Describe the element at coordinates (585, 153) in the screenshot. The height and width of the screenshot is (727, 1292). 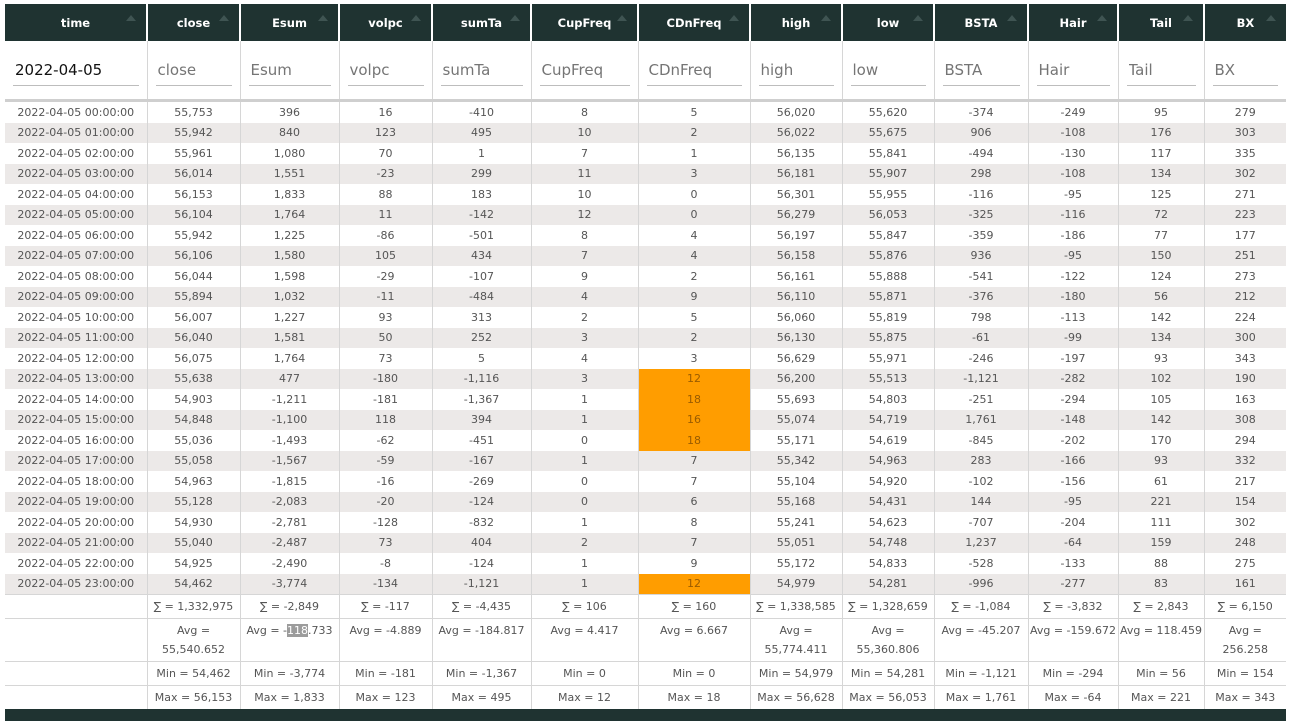
I see `cell-cupfreq: 7` at that location.